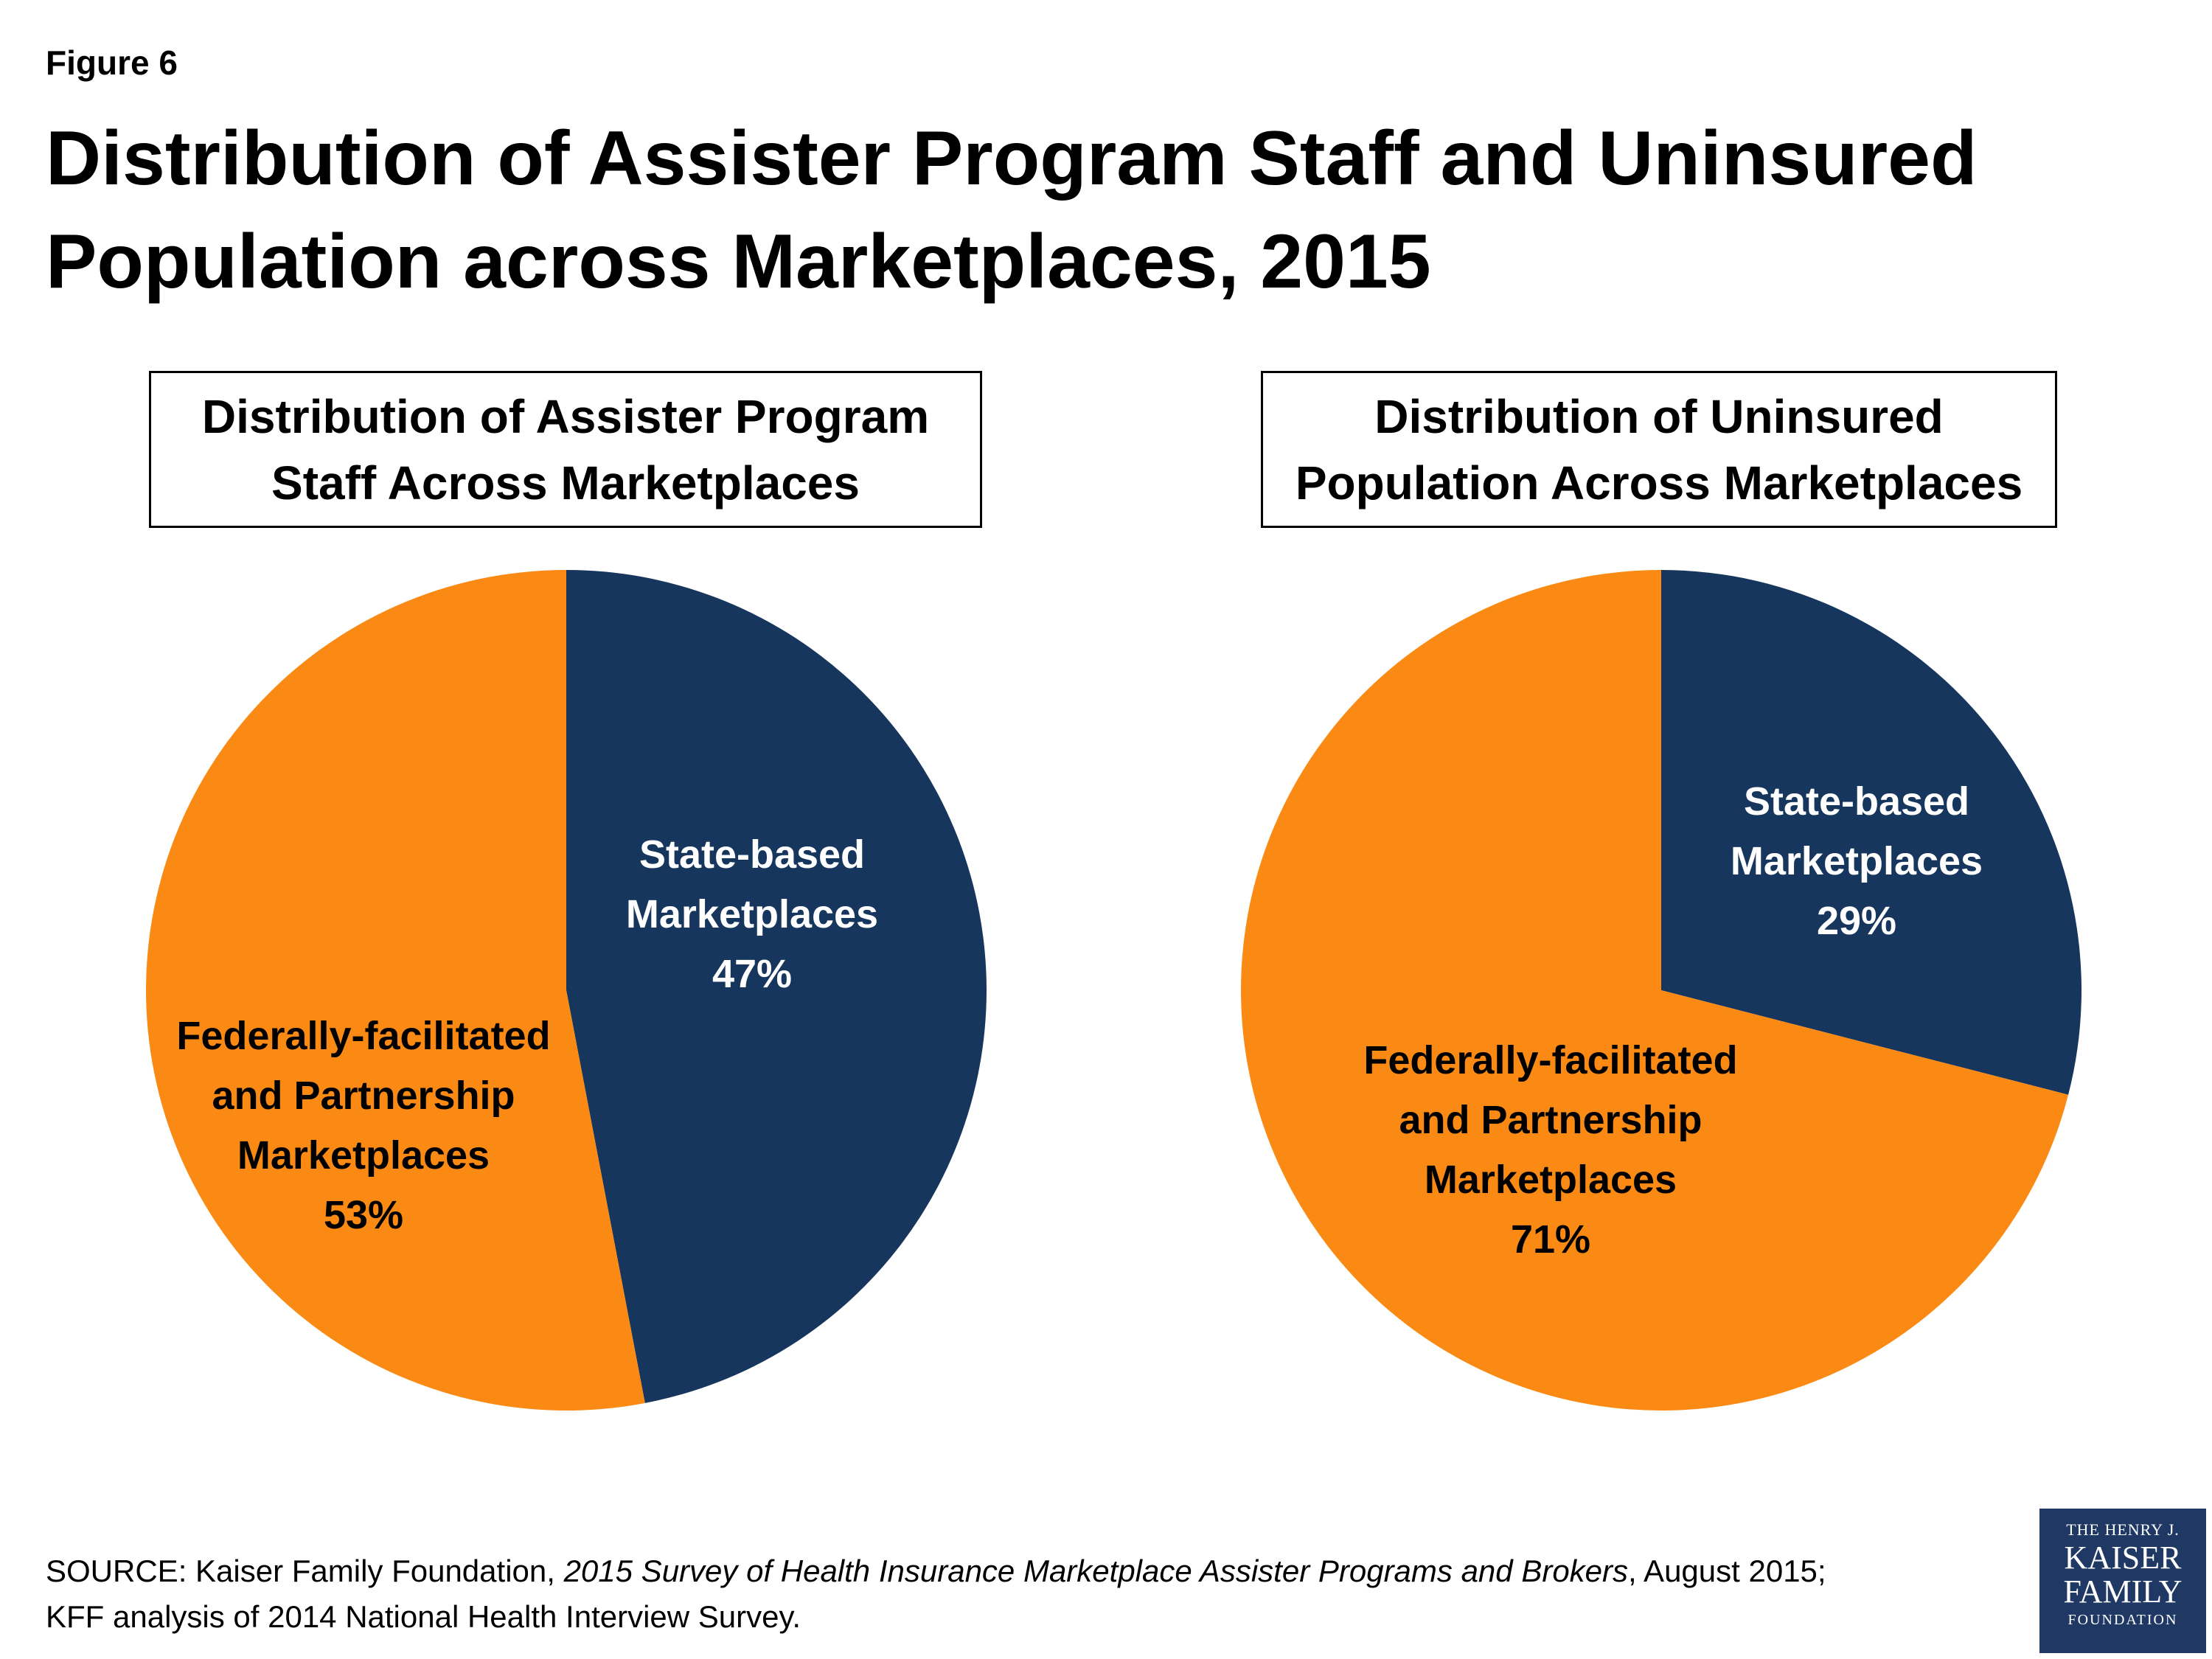 This screenshot has width=2212, height=1659. What do you see at coordinates (363, 1215) in the screenshot?
I see `left-federal-value: 53%` at bounding box center [363, 1215].